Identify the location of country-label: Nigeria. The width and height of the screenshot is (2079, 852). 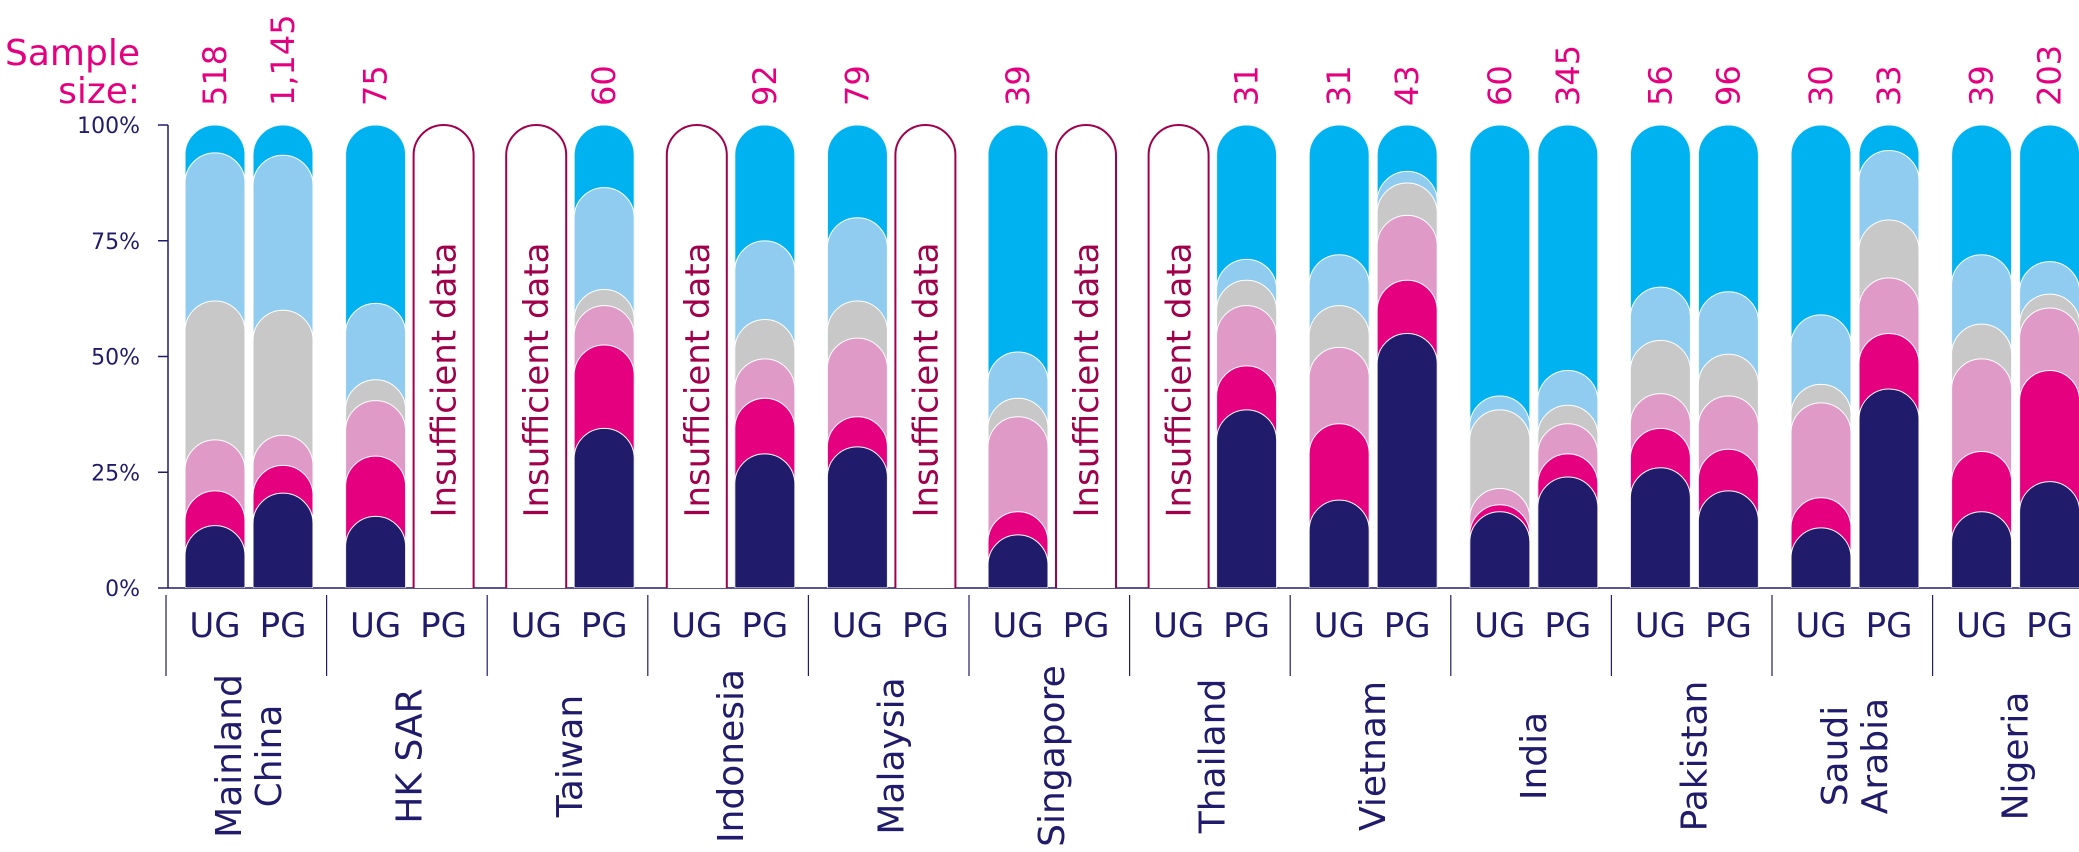
(2016, 756).